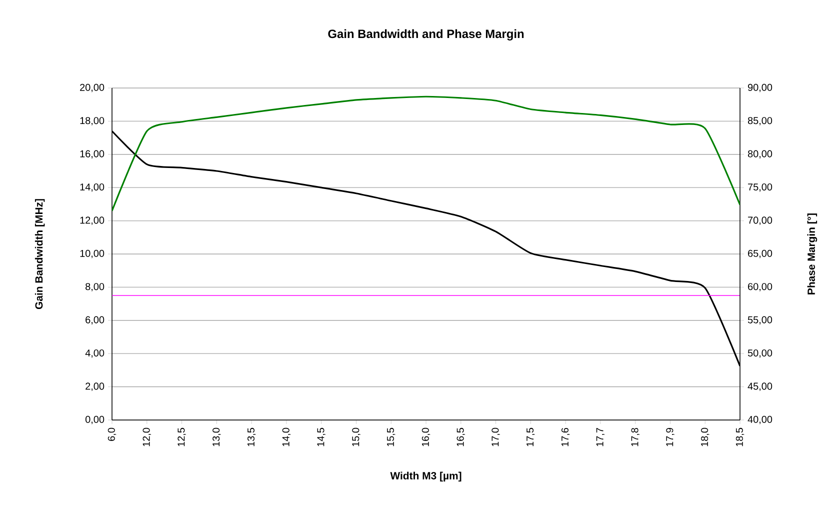 Image resolution: width=835 pixels, height=505 pixels. I want to click on x-tick-label: 17,5, so click(530, 437).